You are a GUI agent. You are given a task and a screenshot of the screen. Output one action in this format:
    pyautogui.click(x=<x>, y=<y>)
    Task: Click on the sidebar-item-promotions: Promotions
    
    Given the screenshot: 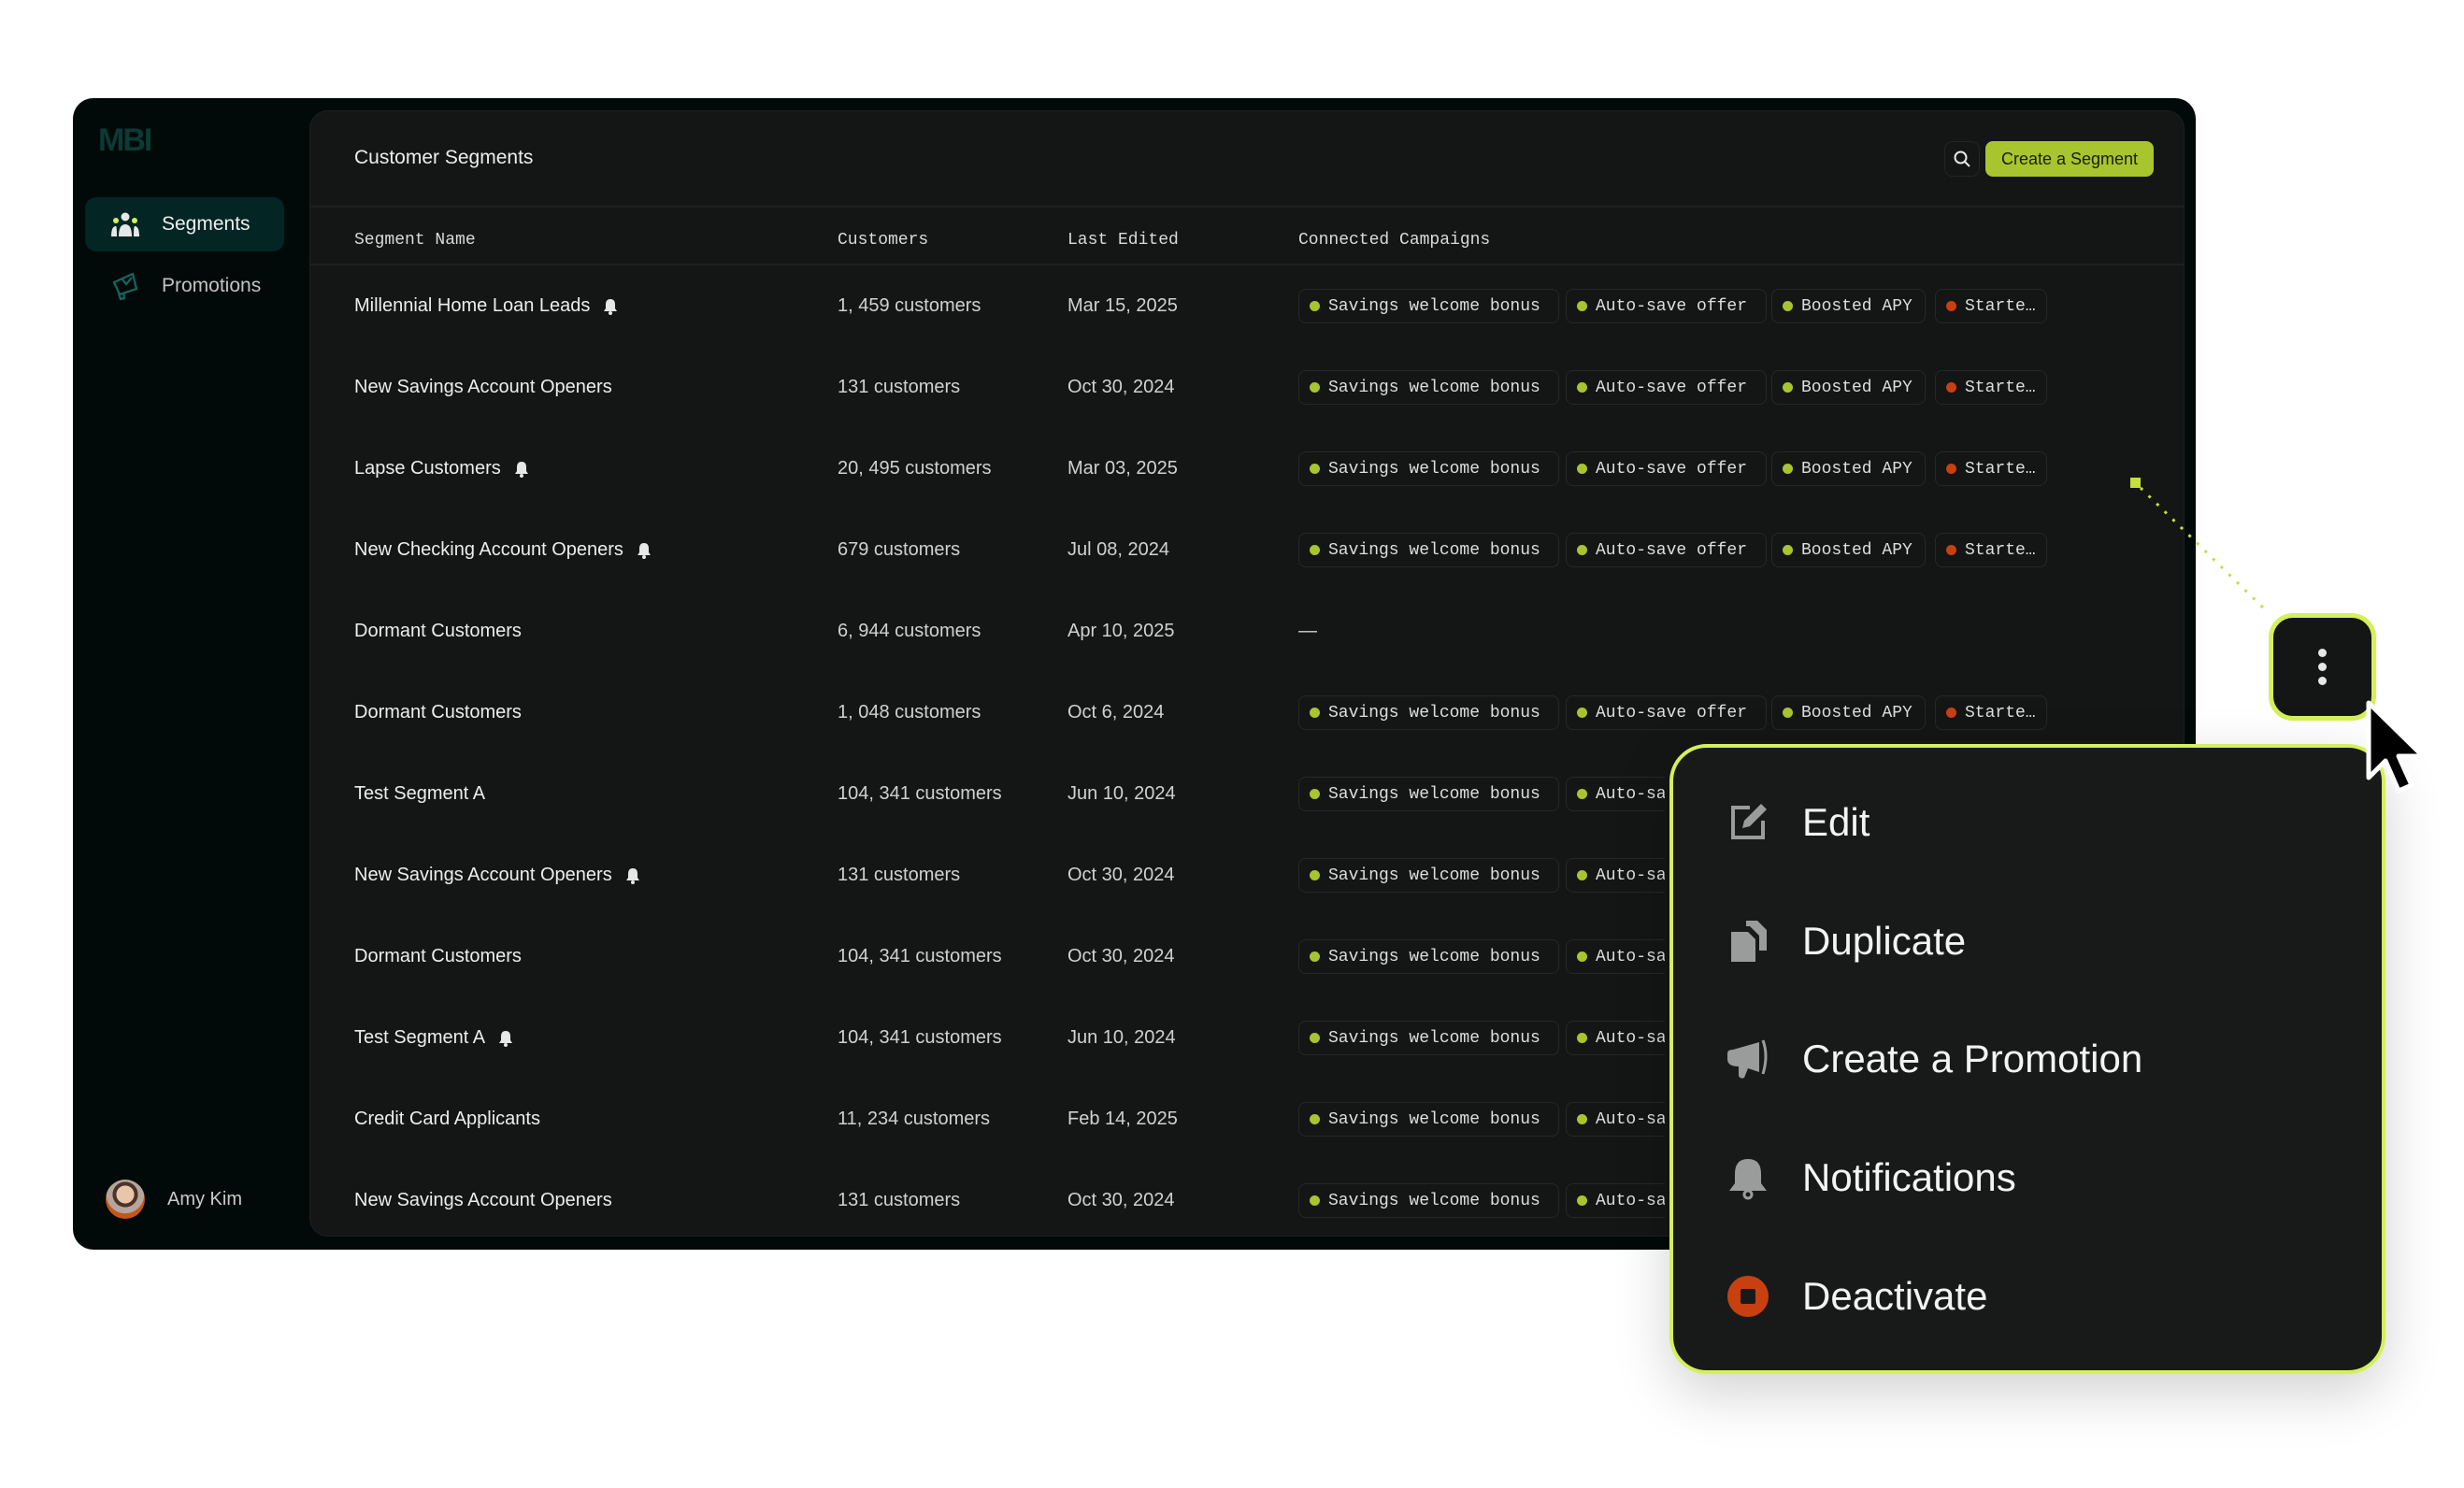 What is the action you would take?
    pyautogui.click(x=184, y=286)
    